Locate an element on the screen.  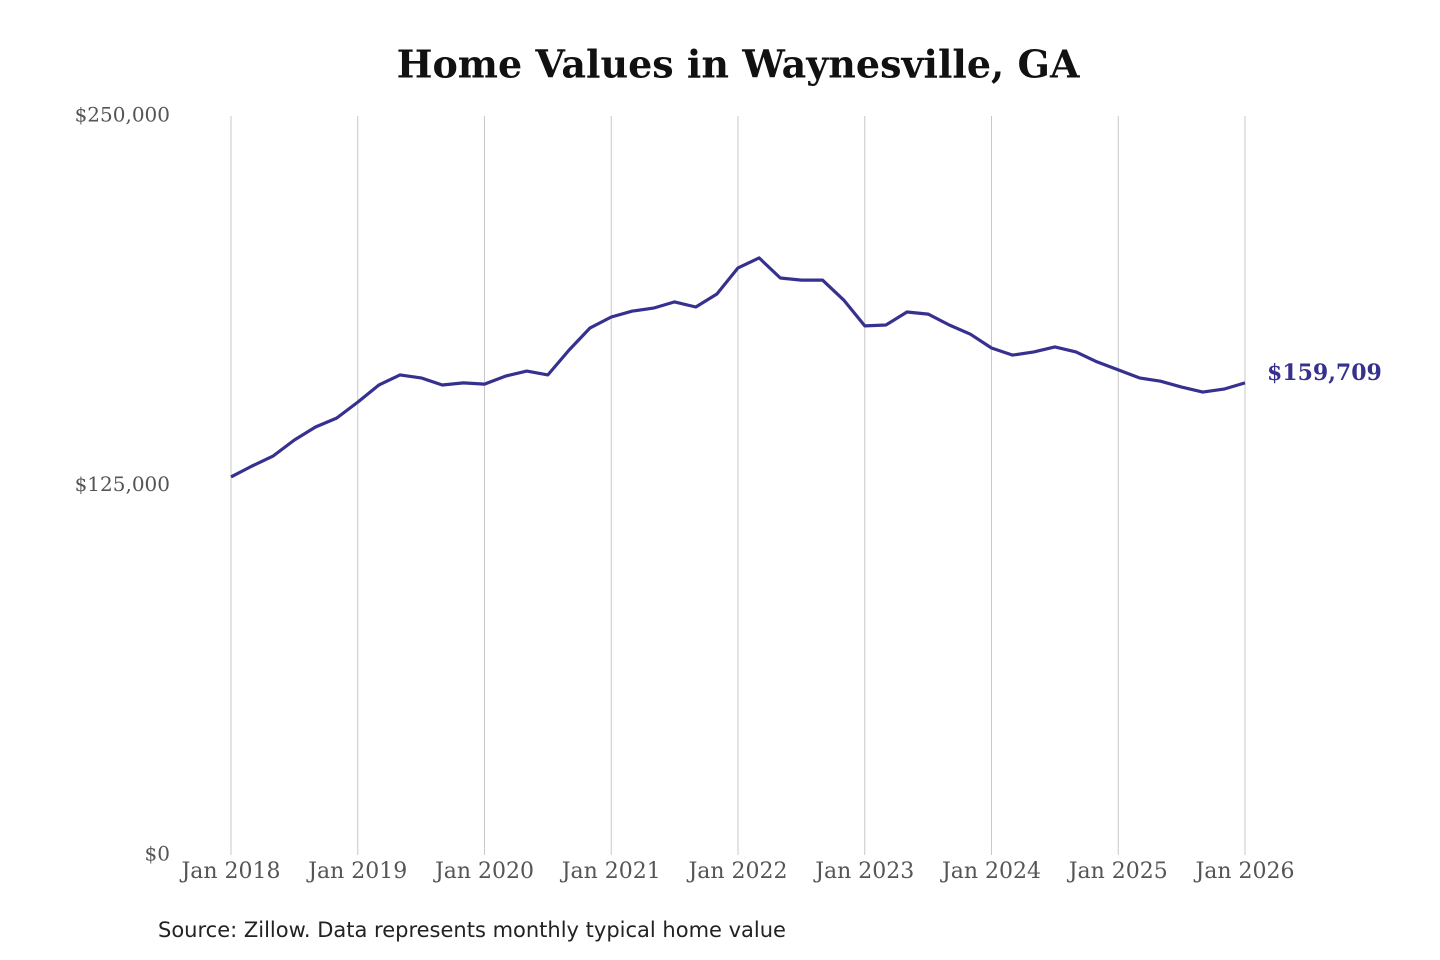
x-tick-label: Jan 2020 is located at coordinates (483, 871).